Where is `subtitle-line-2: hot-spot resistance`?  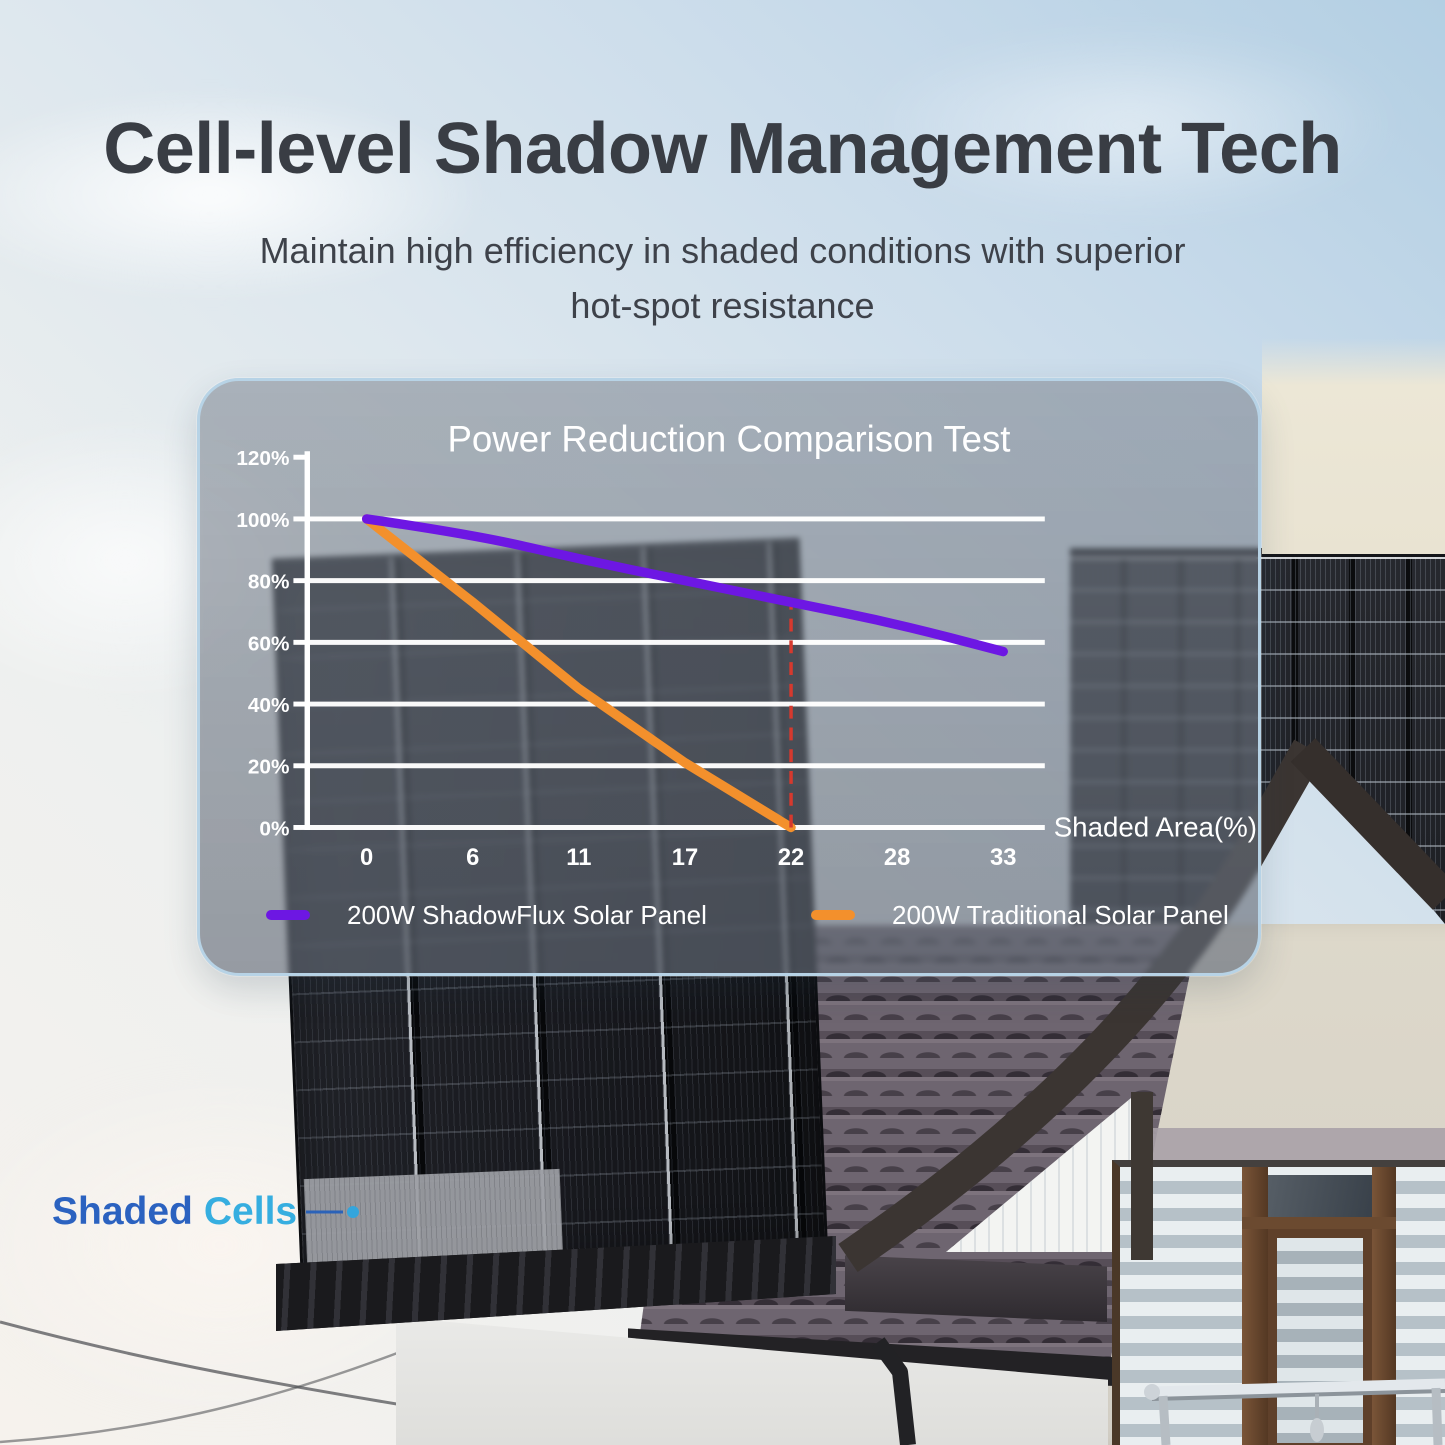 subtitle-line-2: hot-spot resistance is located at coordinates (722, 305).